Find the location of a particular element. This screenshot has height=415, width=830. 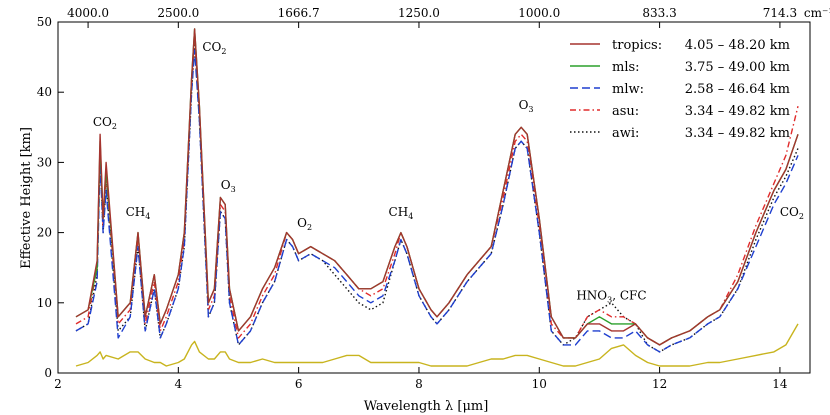

legend-label-asu: asu: is located at coordinates (625, 111).